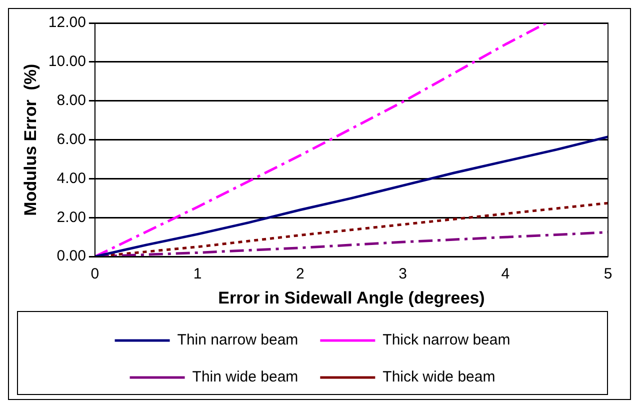 This screenshot has width=639, height=408. I want to click on legend-label: Thick narrow beam, so click(446, 340).